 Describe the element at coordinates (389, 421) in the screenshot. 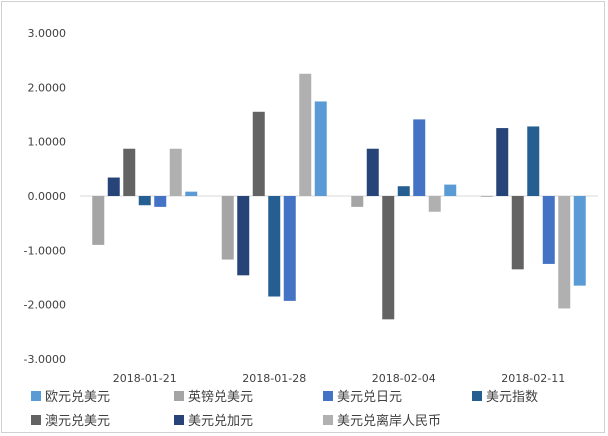

I see `legend-label: 美元兑离岸人民币` at that location.